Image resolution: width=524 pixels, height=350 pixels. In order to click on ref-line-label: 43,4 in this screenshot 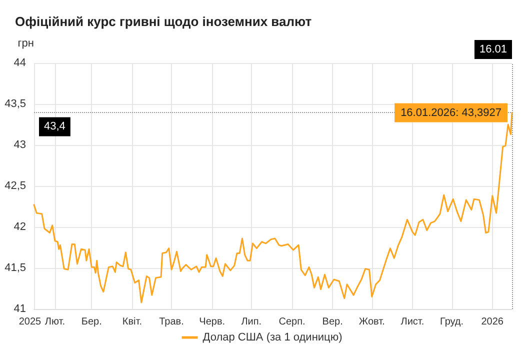, I will do `click(55, 126)`.